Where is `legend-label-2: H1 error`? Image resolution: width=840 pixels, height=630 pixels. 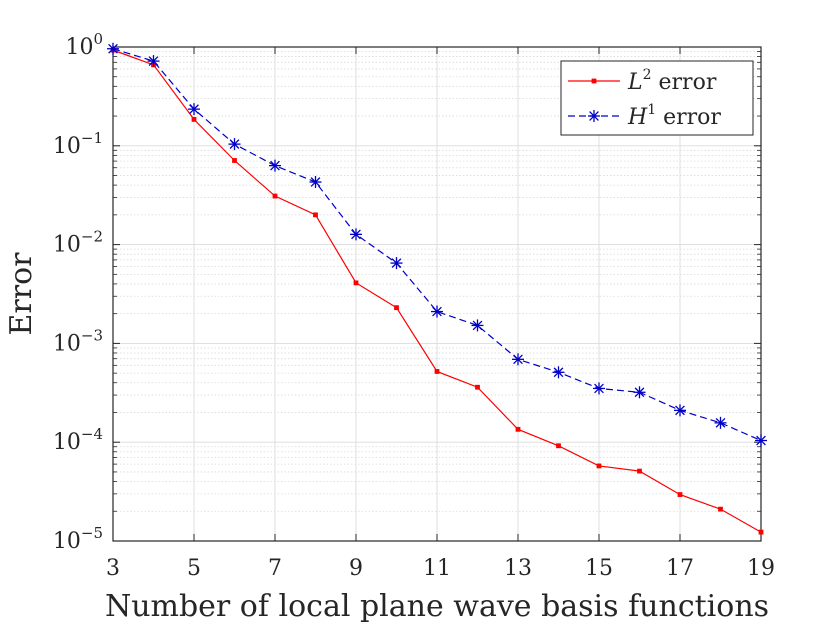
legend-label-2: H1 error is located at coordinates (674, 116).